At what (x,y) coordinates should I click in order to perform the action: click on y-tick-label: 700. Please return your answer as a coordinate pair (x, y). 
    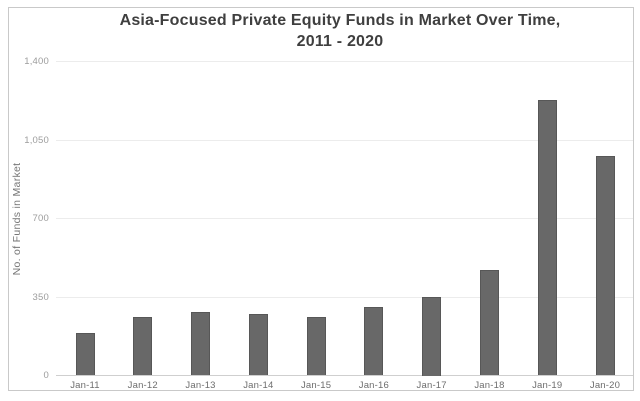
    Looking at the image, I should click on (40, 218).